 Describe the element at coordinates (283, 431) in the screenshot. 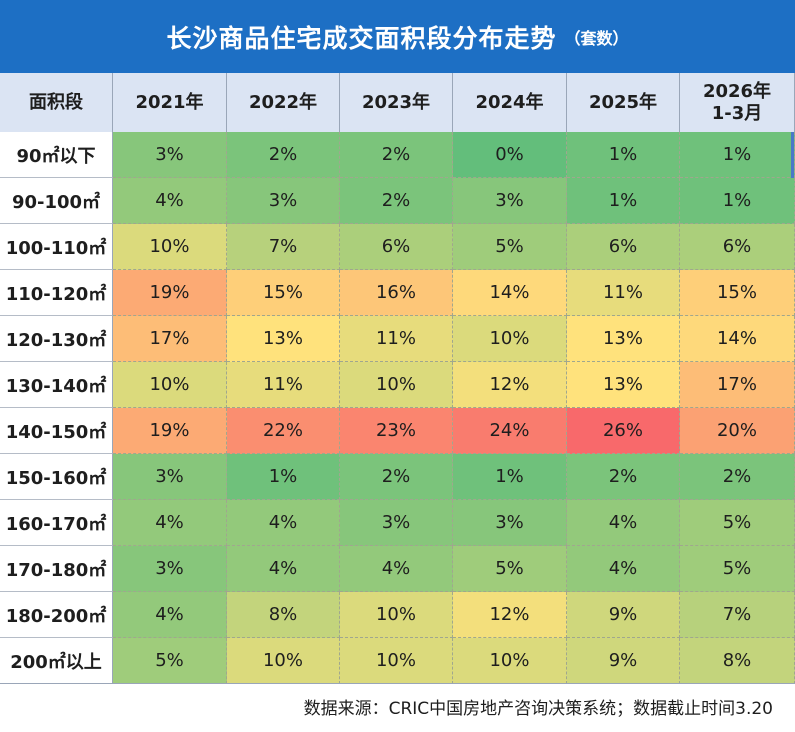

I see `heatmap-cell: 22%` at that location.